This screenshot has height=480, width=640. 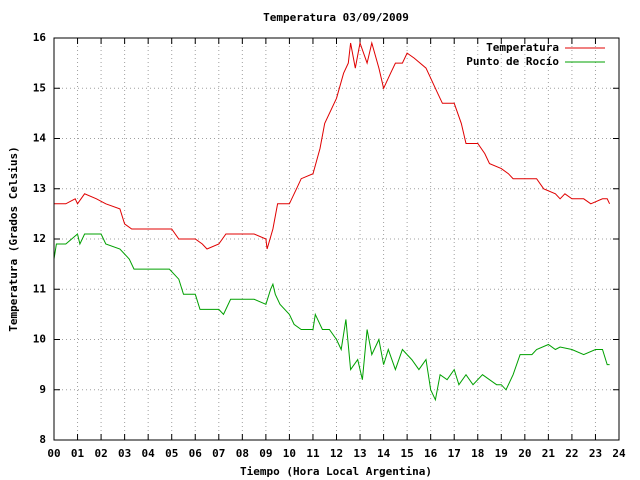 What do you see at coordinates (512, 61) in the screenshot?
I see `legend-label: Punto de Rocío` at bounding box center [512, 61].